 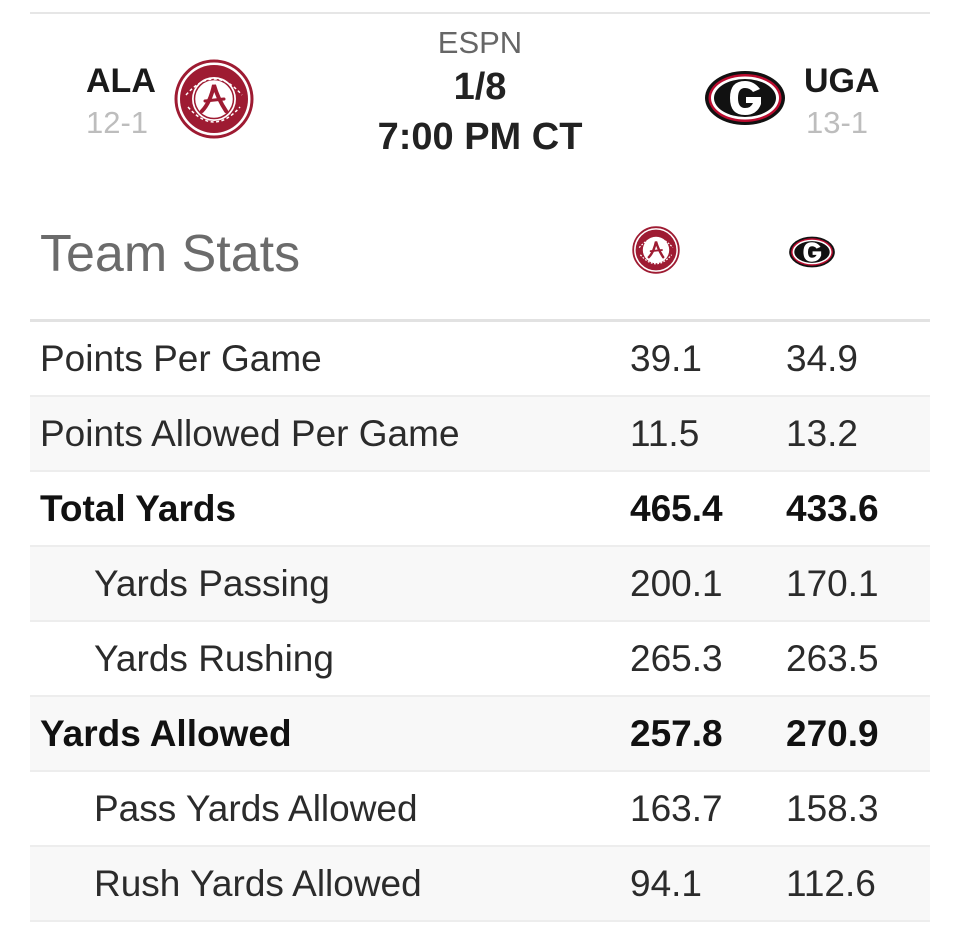 What do you see at coordinates (831, 883) in the screenshot?
I see `georgia-stat-value: 112.6` at bounding box center [831, 883].